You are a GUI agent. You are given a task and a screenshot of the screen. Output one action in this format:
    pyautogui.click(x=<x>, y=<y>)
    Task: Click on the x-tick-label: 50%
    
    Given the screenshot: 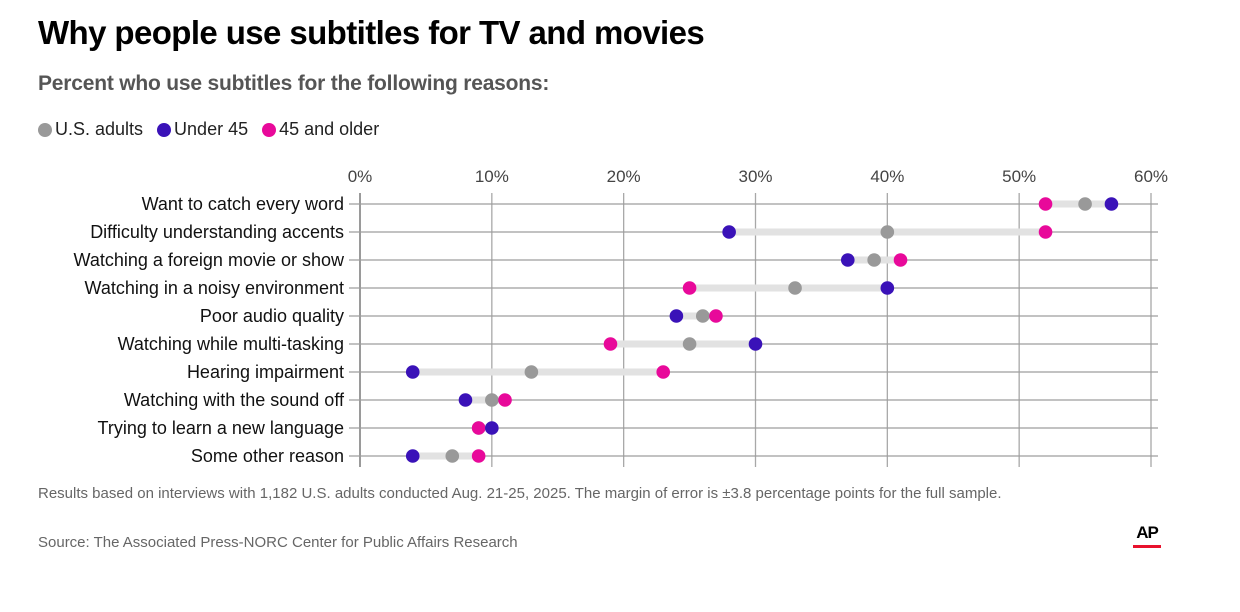 What is the action you would take?
    pyautogui.click(x=1019, y=176)
    